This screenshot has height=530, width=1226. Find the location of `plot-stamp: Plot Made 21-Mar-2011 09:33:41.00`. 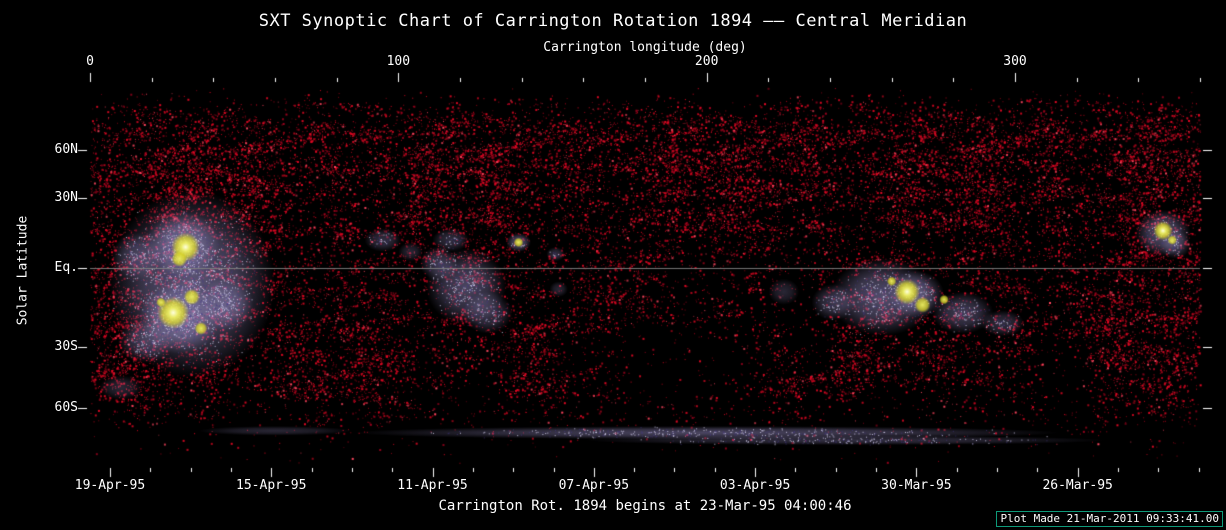

plot-stamp: Plot Made 21-Mar-2011 09:33:41.00 is located at coordinates (1109, 519).